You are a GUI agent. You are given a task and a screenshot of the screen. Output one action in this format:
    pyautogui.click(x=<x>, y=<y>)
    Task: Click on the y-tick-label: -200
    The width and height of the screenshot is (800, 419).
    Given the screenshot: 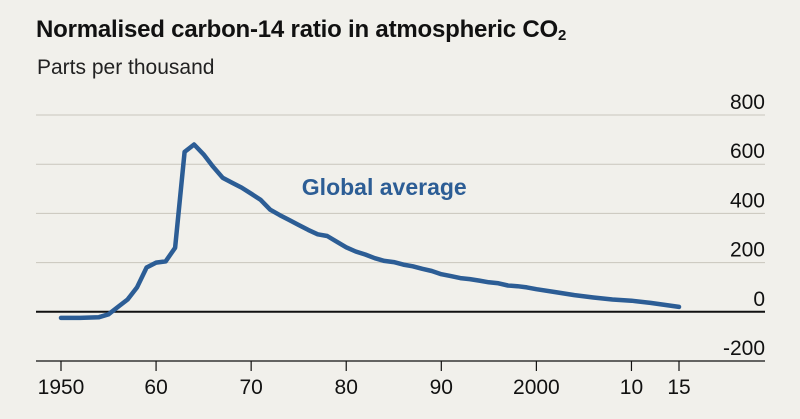 What is the action you would take?
    pyautogui.click(x=744, y=348)
    